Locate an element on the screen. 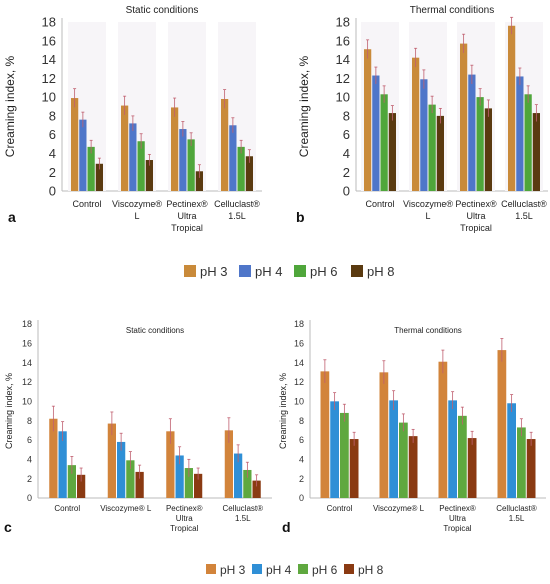  legend-label-ph4: pH 4 is located at coordinates (268, 271).